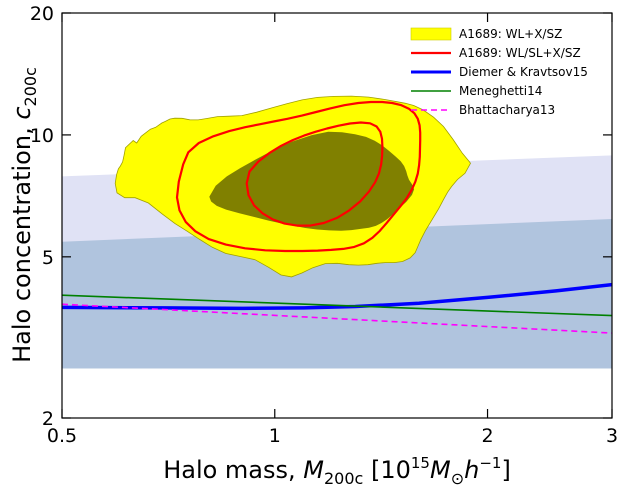 This screenshot has width=621, height=489. What do you see at coordinates (48, 258) in the screenshot?
I see `y-tick-label: 5` at bounding box center [48, 258].